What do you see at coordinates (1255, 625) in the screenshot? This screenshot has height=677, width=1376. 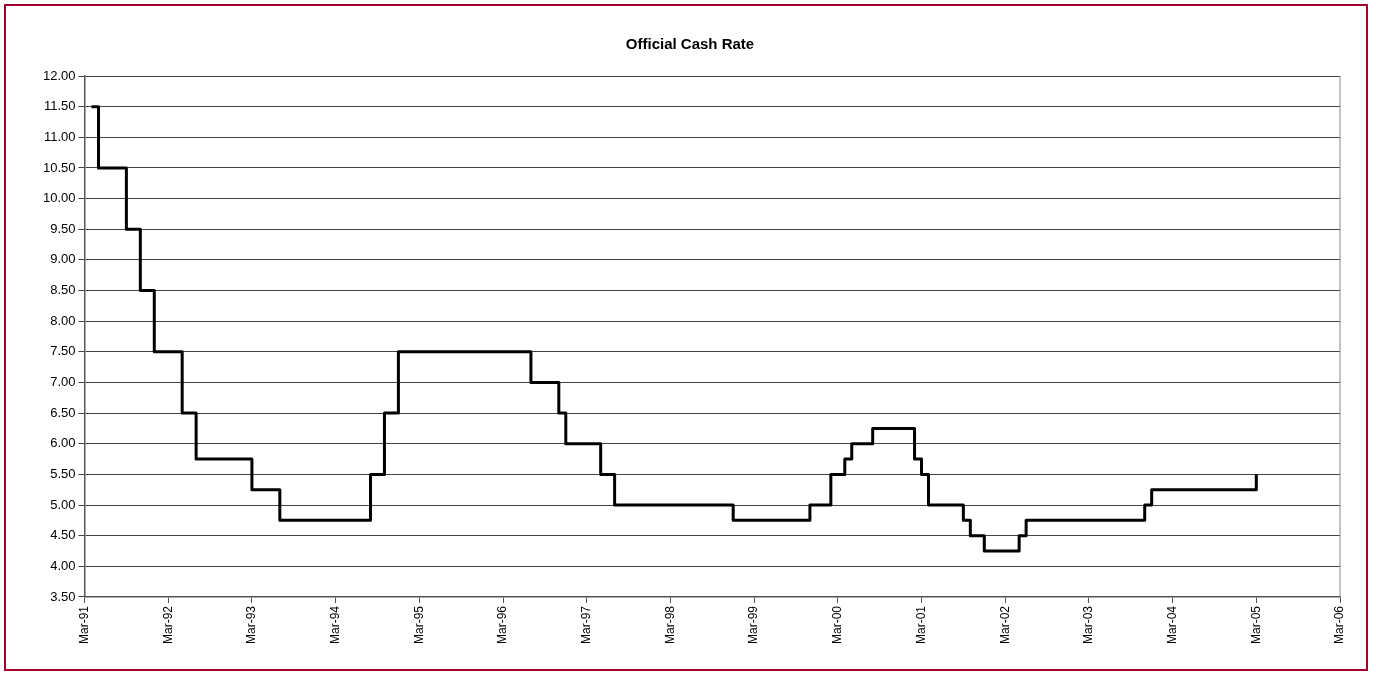 I see `x-tick-label: Mar-05` at bounding box center [1255, 625].